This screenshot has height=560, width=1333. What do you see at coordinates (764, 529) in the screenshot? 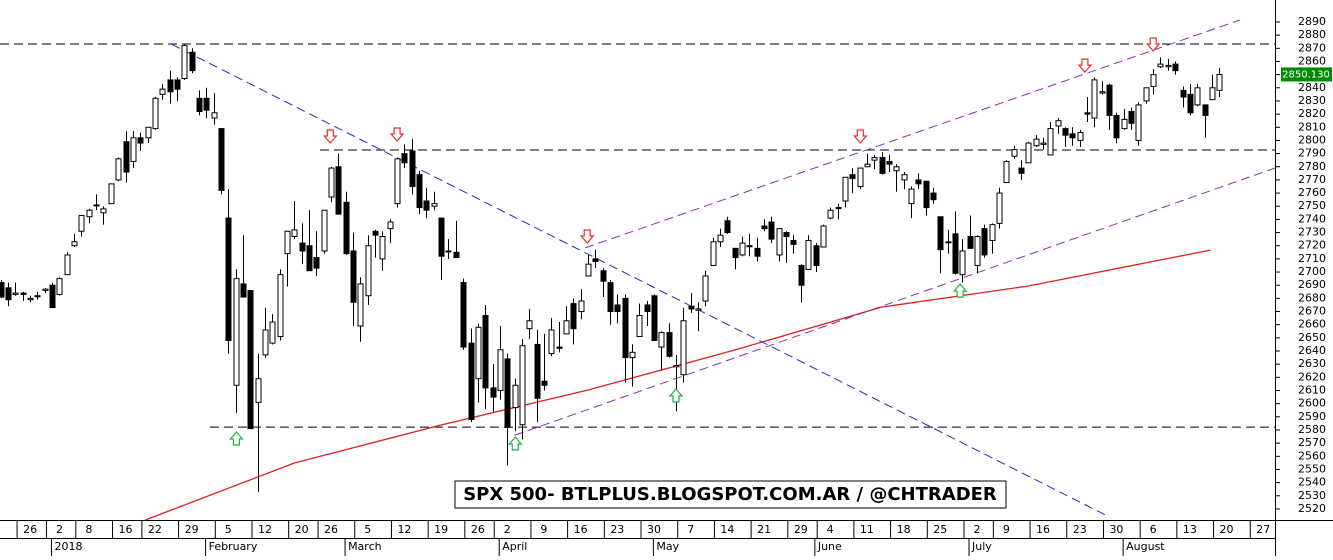
I see `x-tick-label: 21` at bounding box center [764, 529].